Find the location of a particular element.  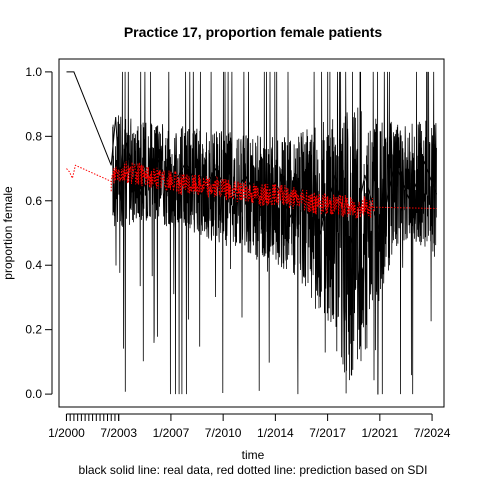

y-tick-label: 0.6 is located at coordinates (33, 201).